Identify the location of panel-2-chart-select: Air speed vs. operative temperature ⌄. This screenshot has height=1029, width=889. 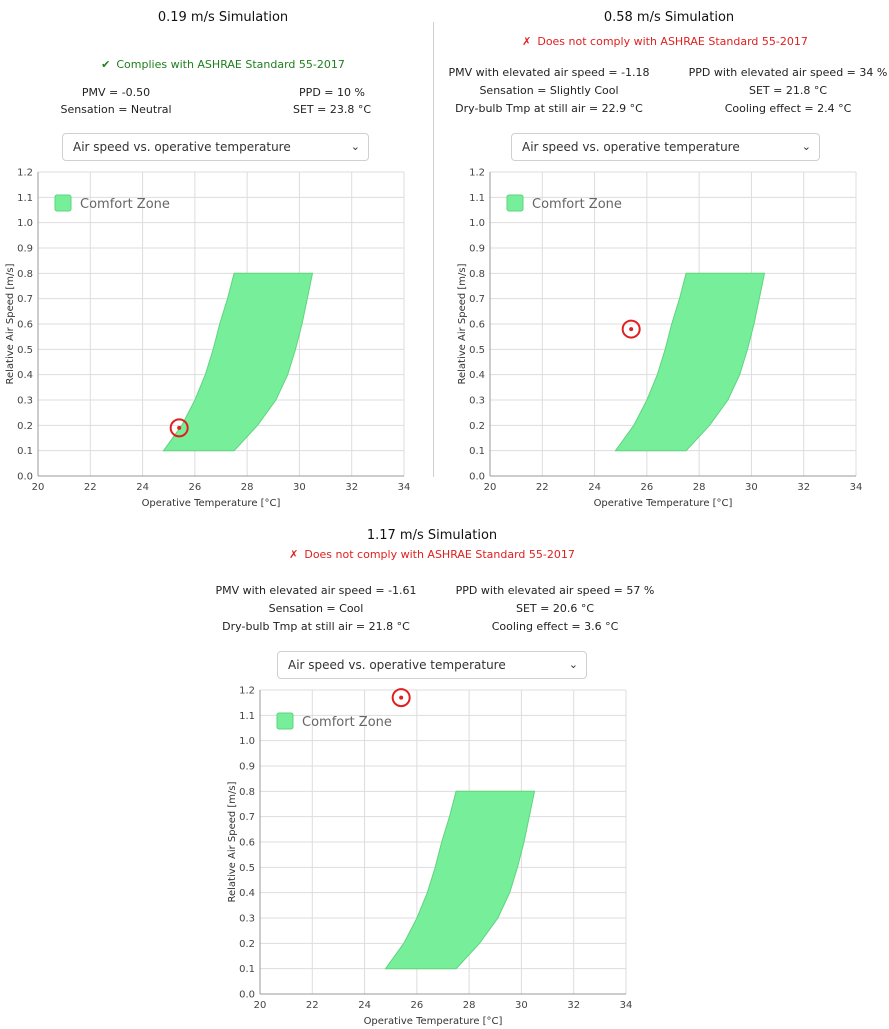
(665, 147).